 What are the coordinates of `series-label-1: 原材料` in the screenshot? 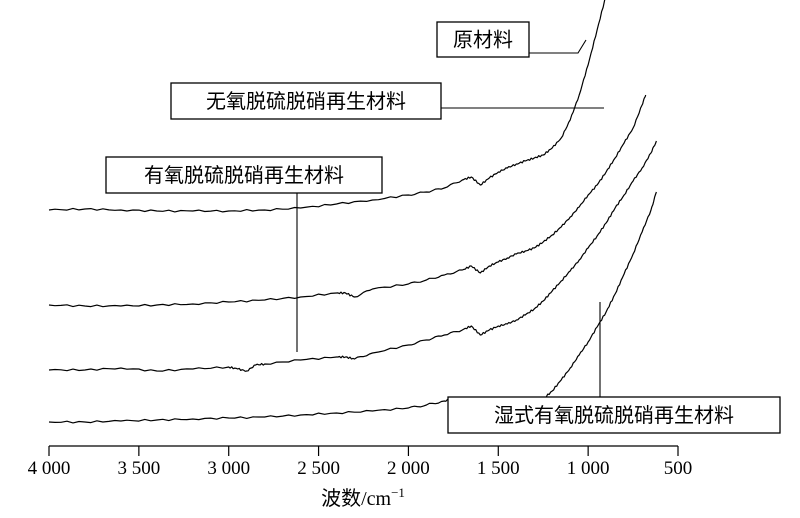 It's located at (483, 40).